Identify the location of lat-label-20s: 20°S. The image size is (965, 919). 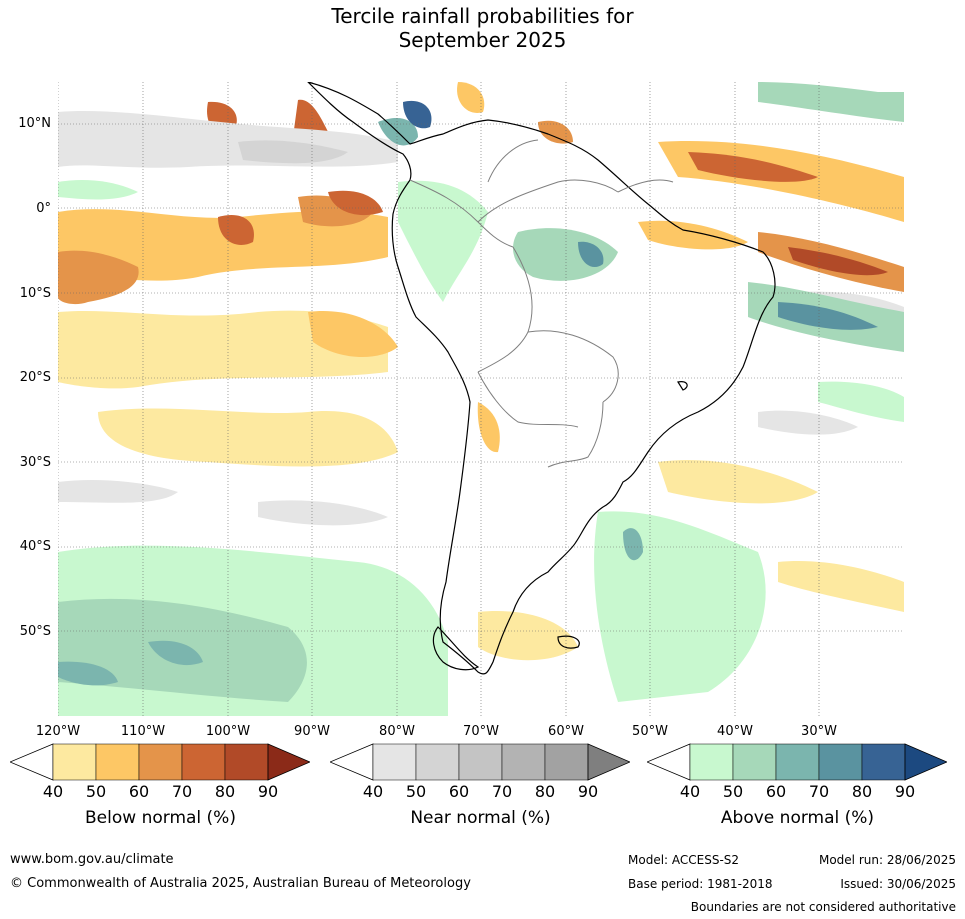
(35, 377).